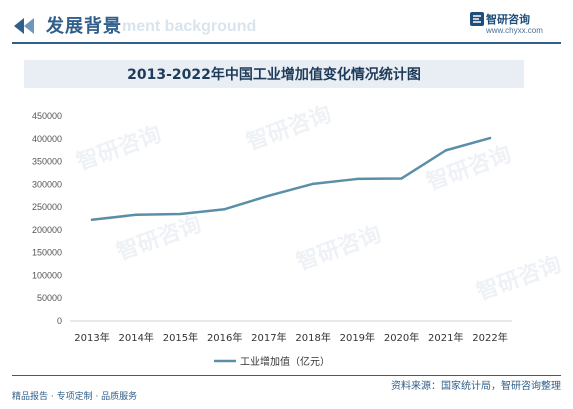  Describe the element at coordinates (476, 386) in the screenshot. I see `source-note: 资料来源：国家统计局，智研咨询整理` at that location.